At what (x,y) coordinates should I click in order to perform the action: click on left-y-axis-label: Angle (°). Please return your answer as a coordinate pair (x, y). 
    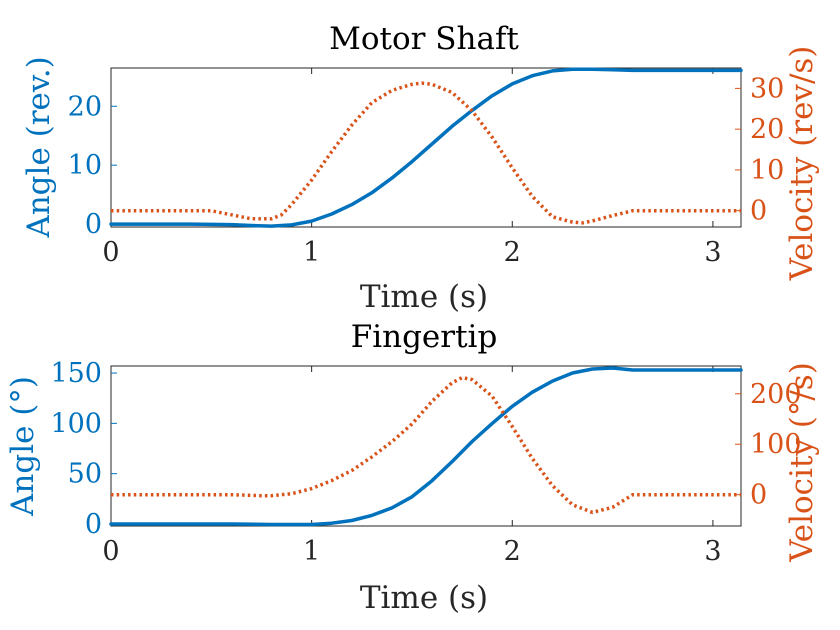
    Looking at the image, I should click on (23, 446).